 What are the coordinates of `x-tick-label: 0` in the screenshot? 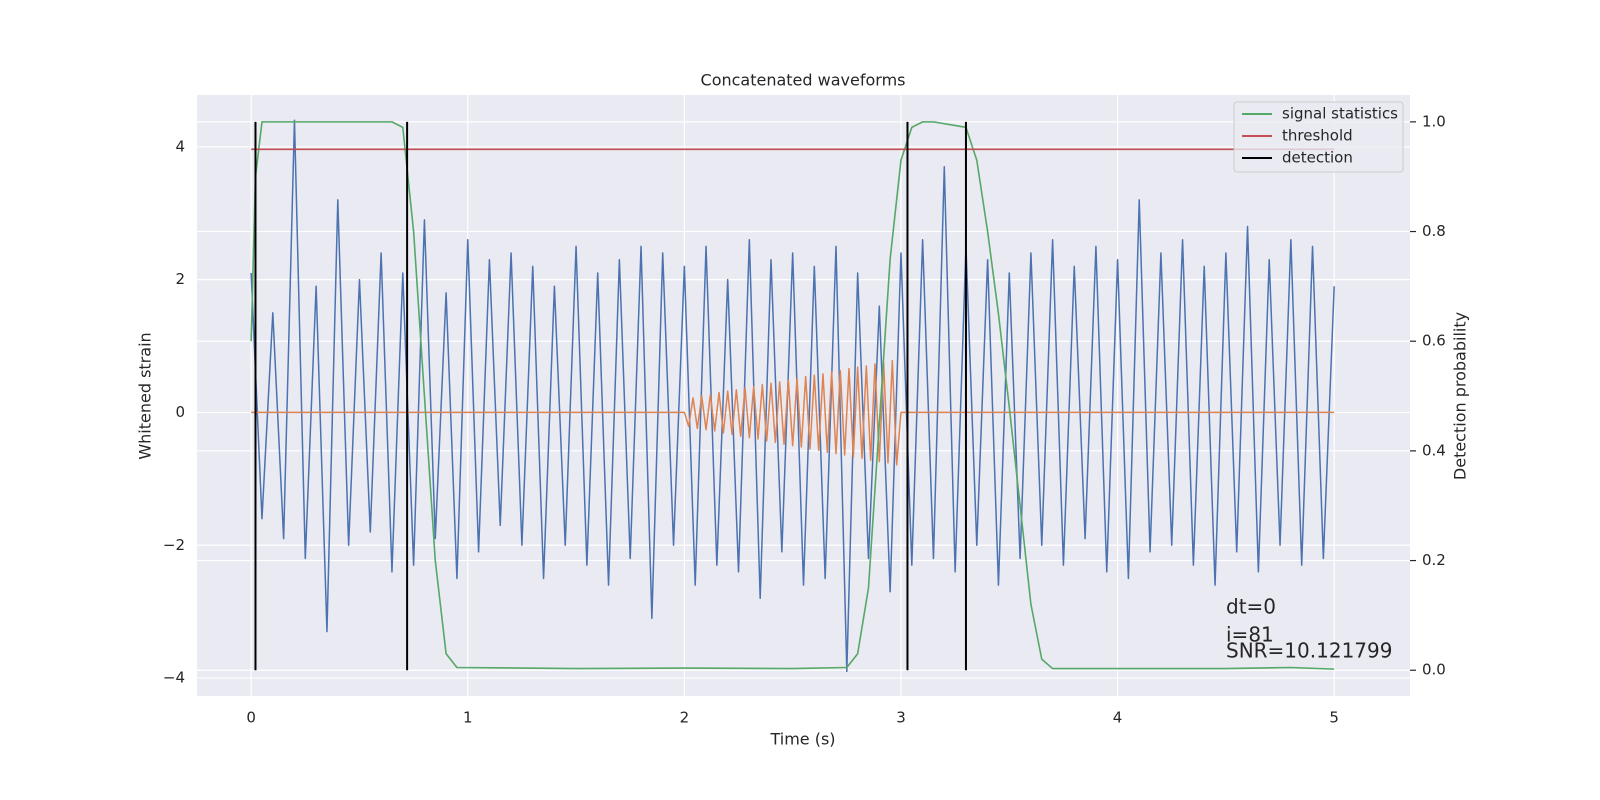 It's located at (251, 718).